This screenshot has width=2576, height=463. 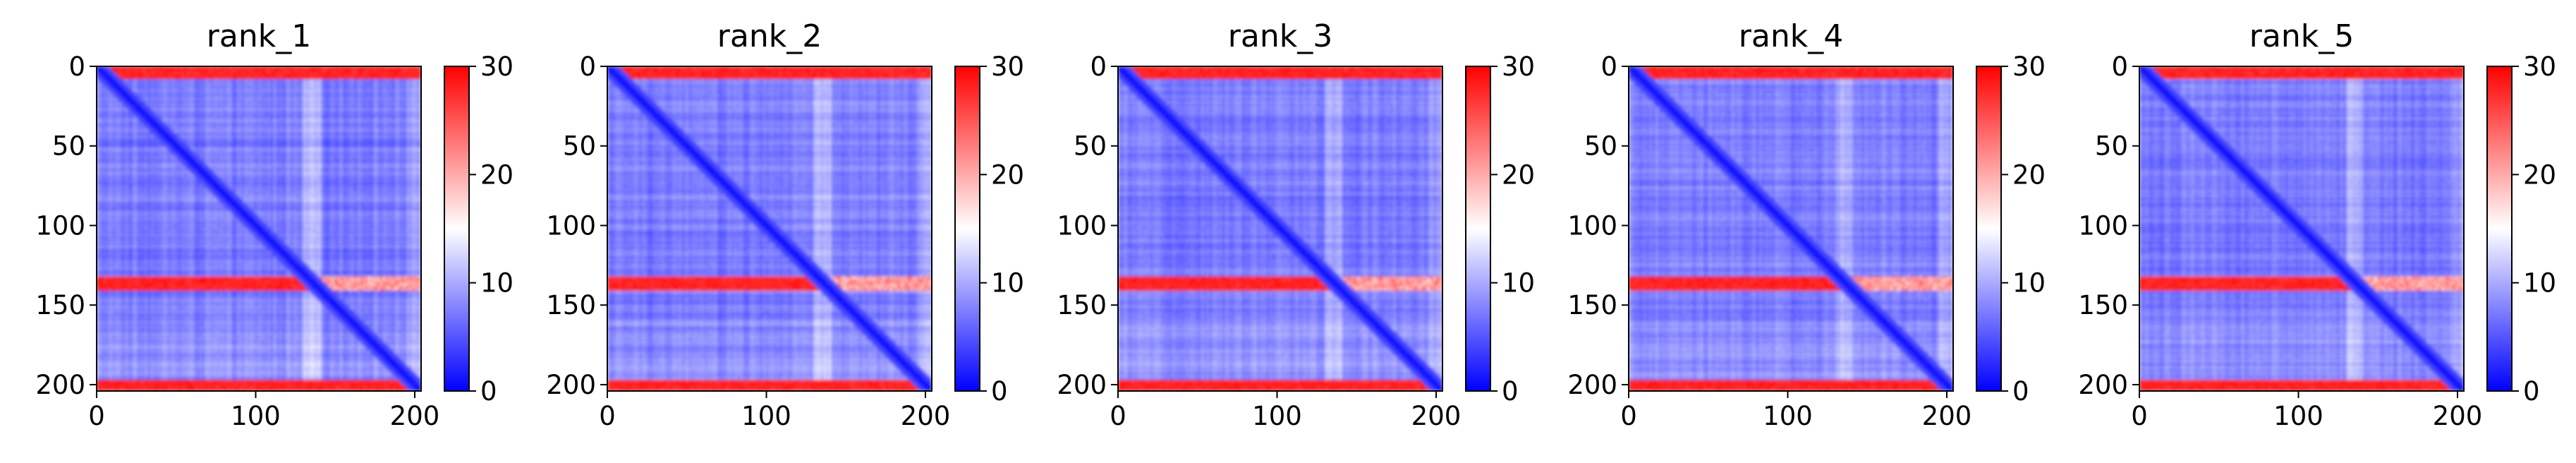 What do you see at coordinates (2301, 36) in the screenshot?
I see `panel-title: rank_5` at bounding box center [2301, 36].